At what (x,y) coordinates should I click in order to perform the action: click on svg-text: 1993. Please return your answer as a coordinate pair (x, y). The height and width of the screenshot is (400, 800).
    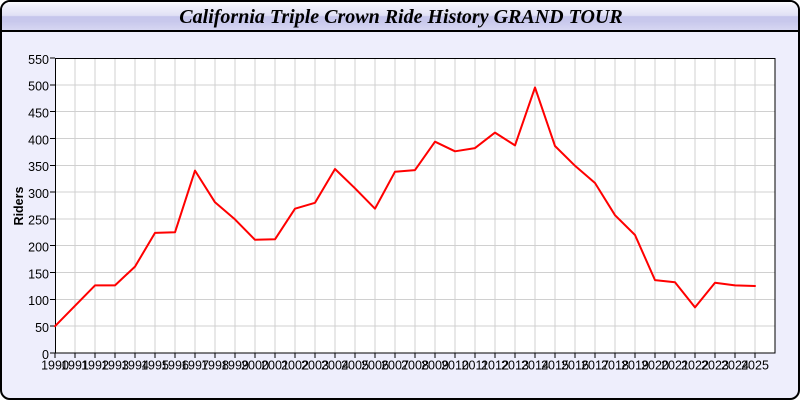
    Looking at the image, I should click on (115, 366).